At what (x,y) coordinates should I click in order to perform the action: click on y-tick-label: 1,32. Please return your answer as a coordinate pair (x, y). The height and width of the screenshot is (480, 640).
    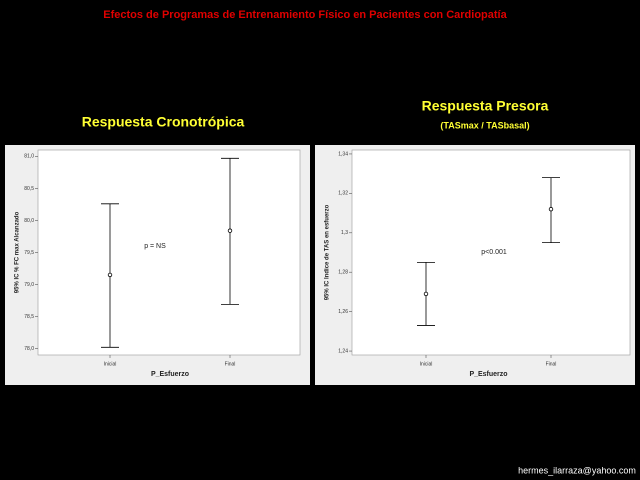
    Looking at the image, I should click on (343, 194).